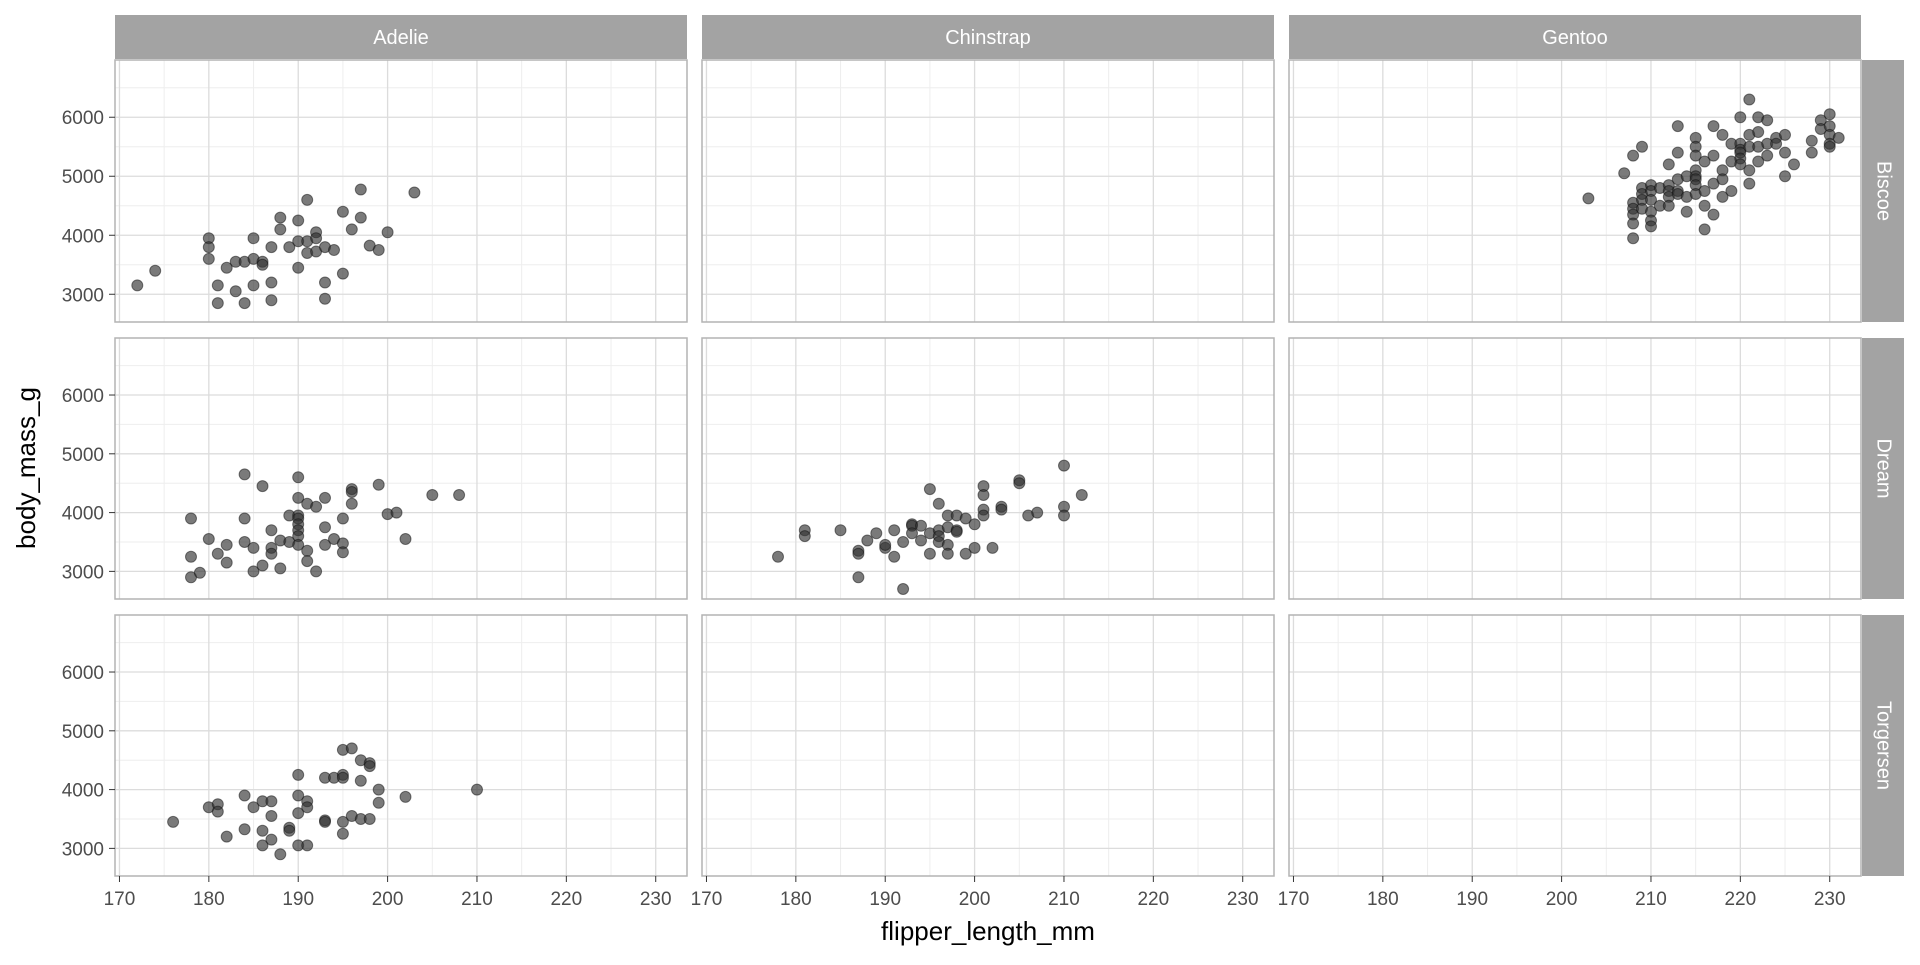 The height and width of the screenshot is (965, 1920). What do you see at coordinates (1575, 745) in the screenshot?
I see `facet-panel` at bounding box center [1575, 745].